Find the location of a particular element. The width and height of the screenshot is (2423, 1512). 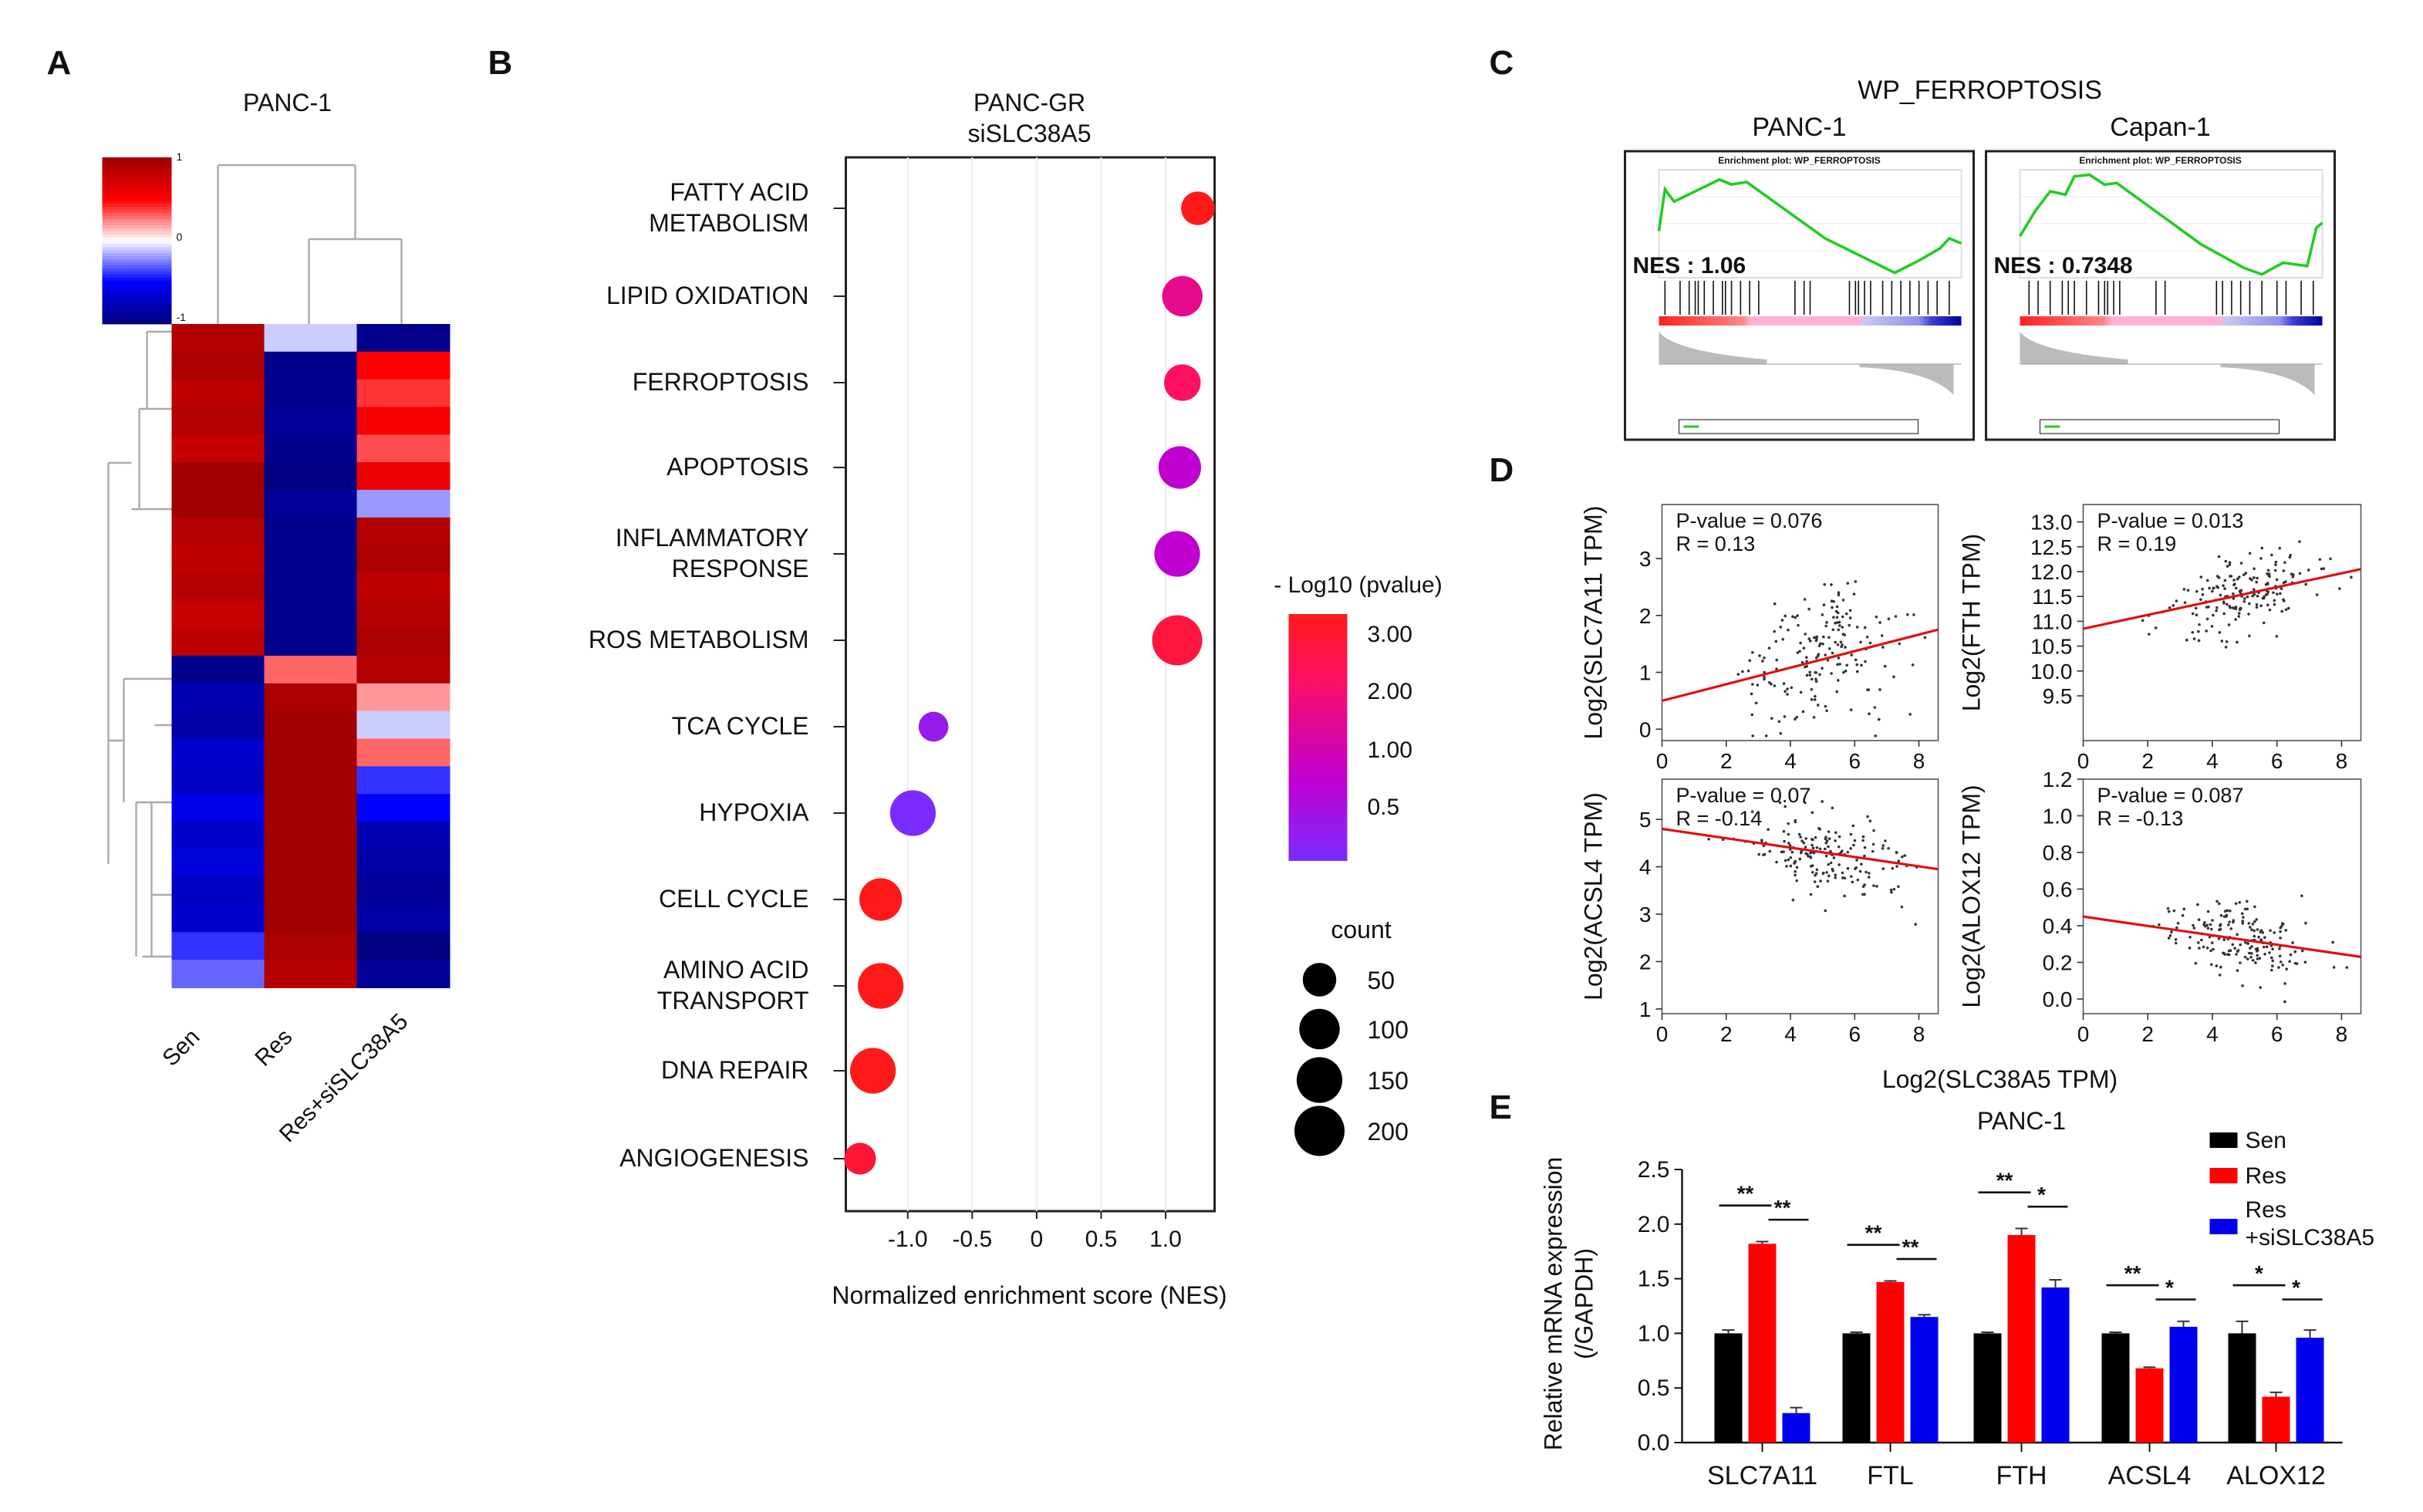

y-tick-label: 1.0 is located at coordinates (2058, 817).